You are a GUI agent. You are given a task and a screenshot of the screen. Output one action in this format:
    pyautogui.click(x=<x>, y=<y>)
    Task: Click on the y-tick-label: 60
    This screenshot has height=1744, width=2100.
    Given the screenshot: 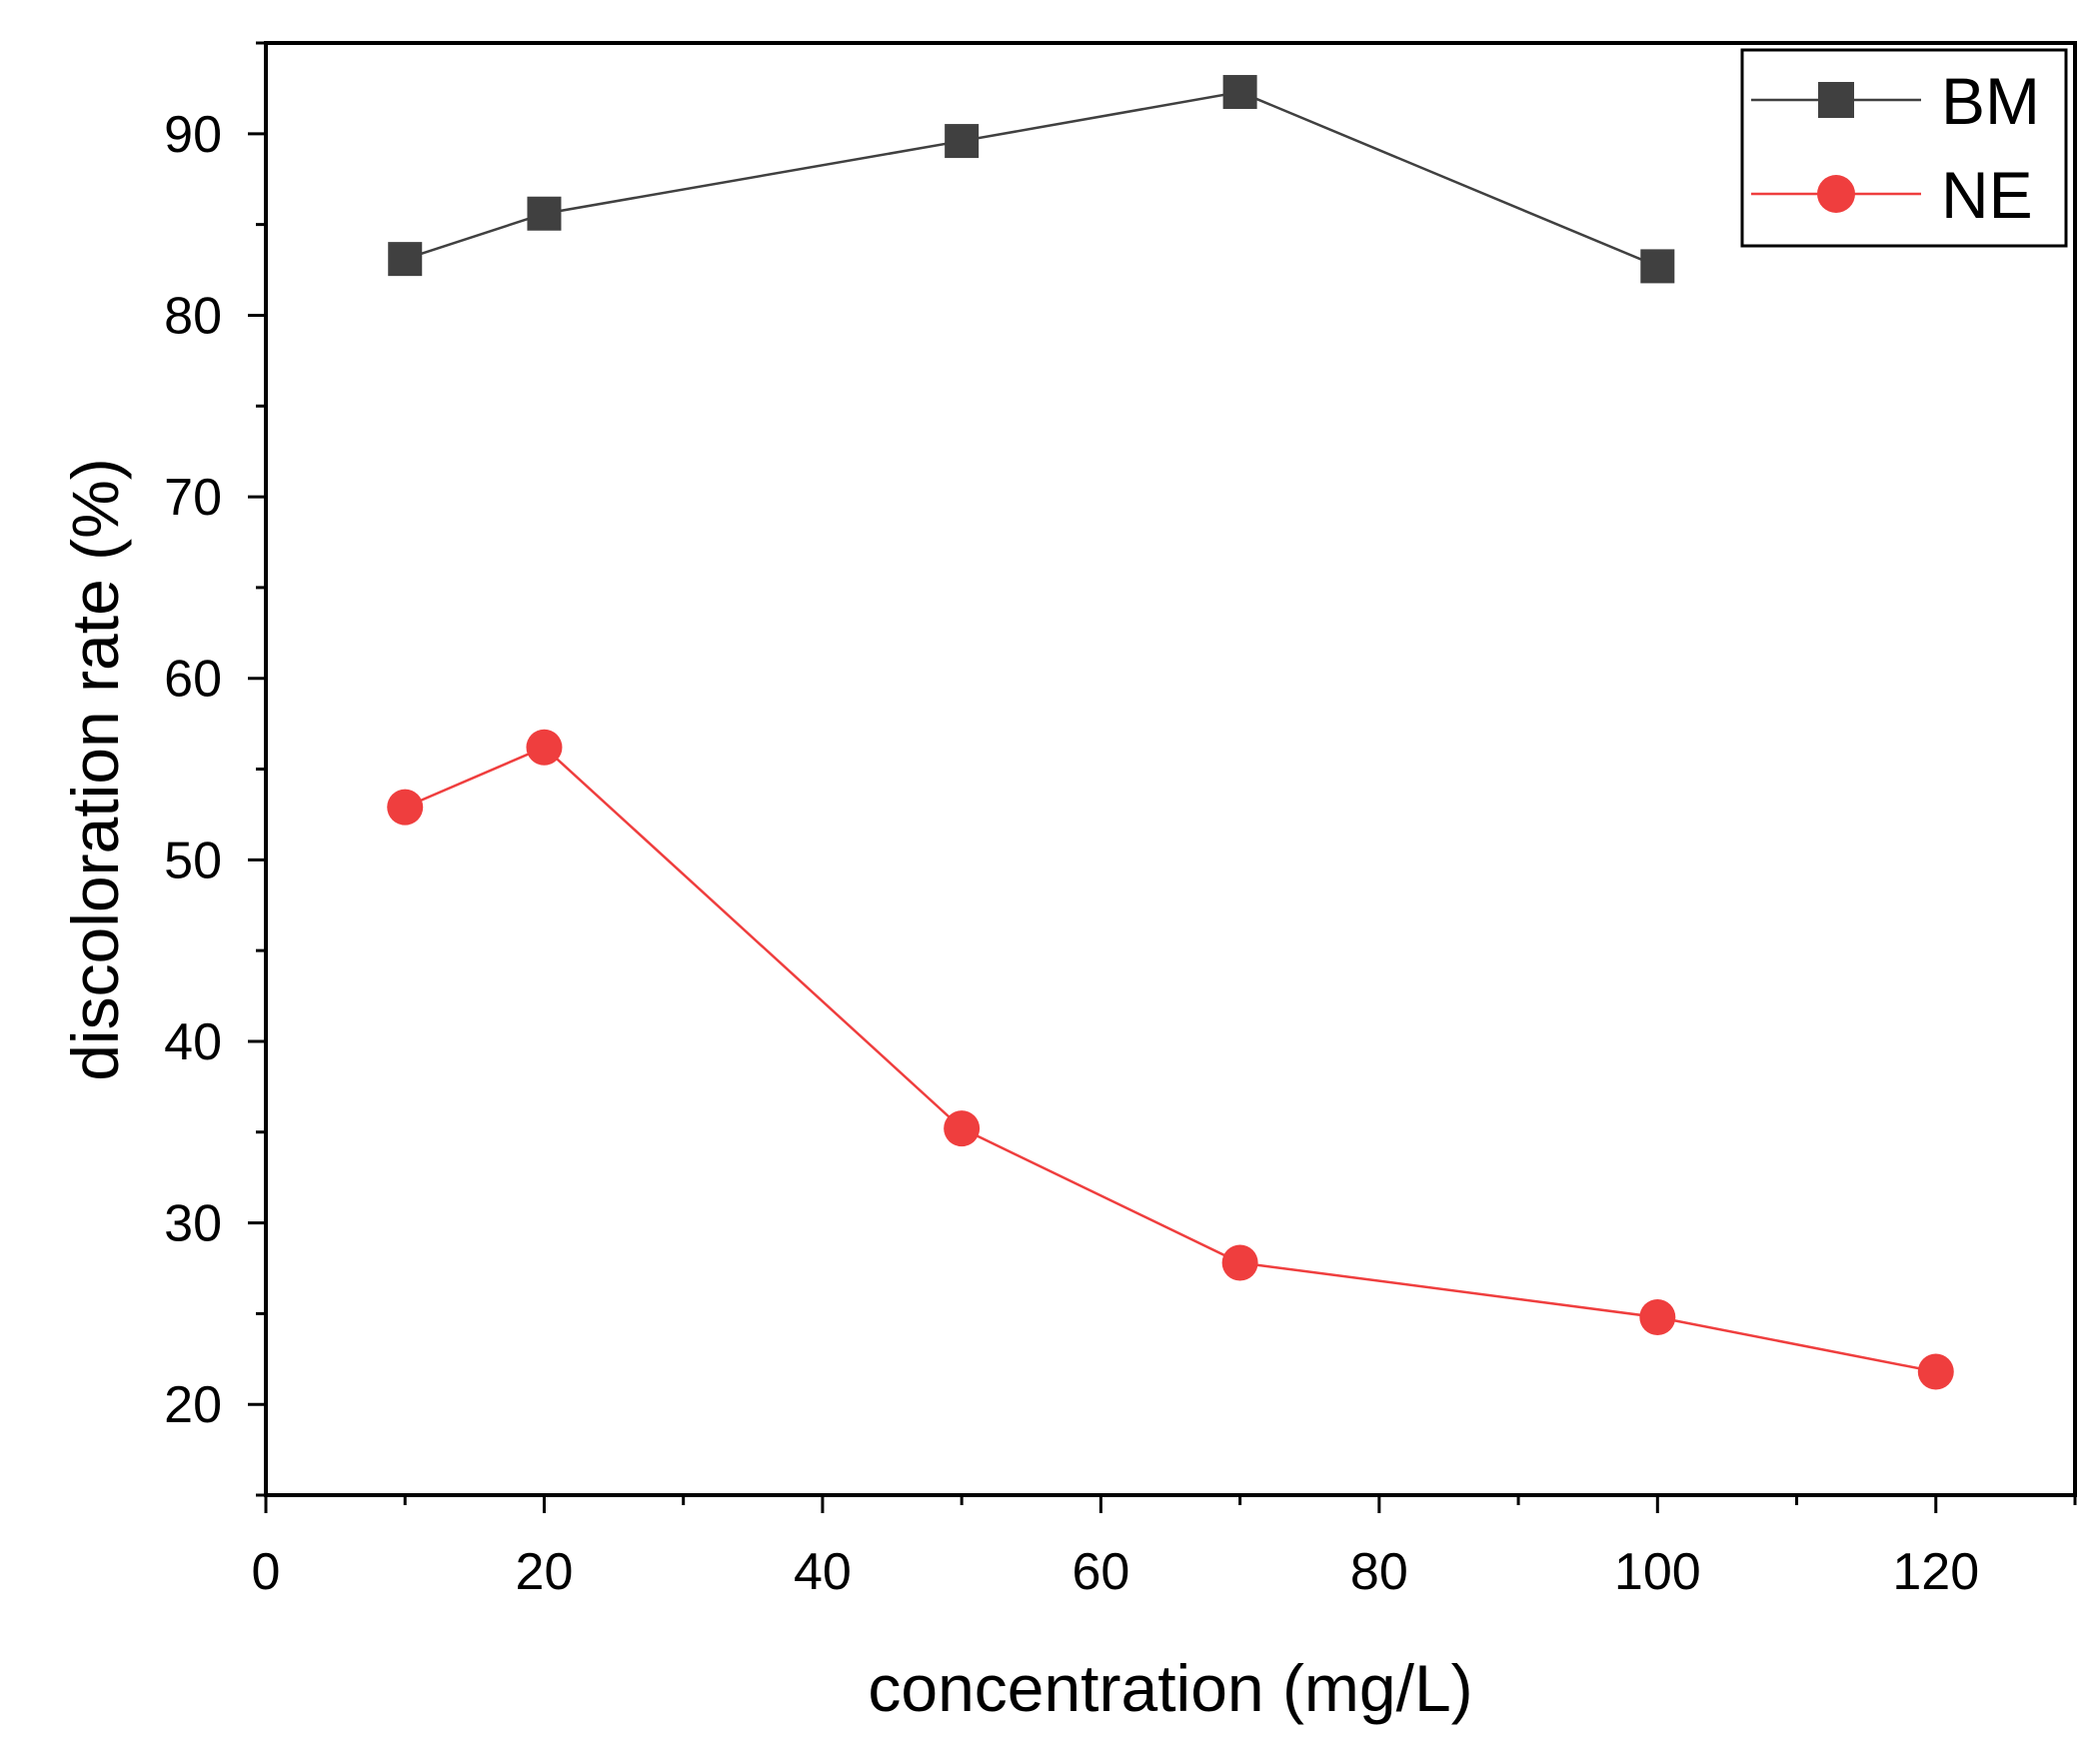 What is the action you would take?
    pyautogui.click(x=193, y=680)
    